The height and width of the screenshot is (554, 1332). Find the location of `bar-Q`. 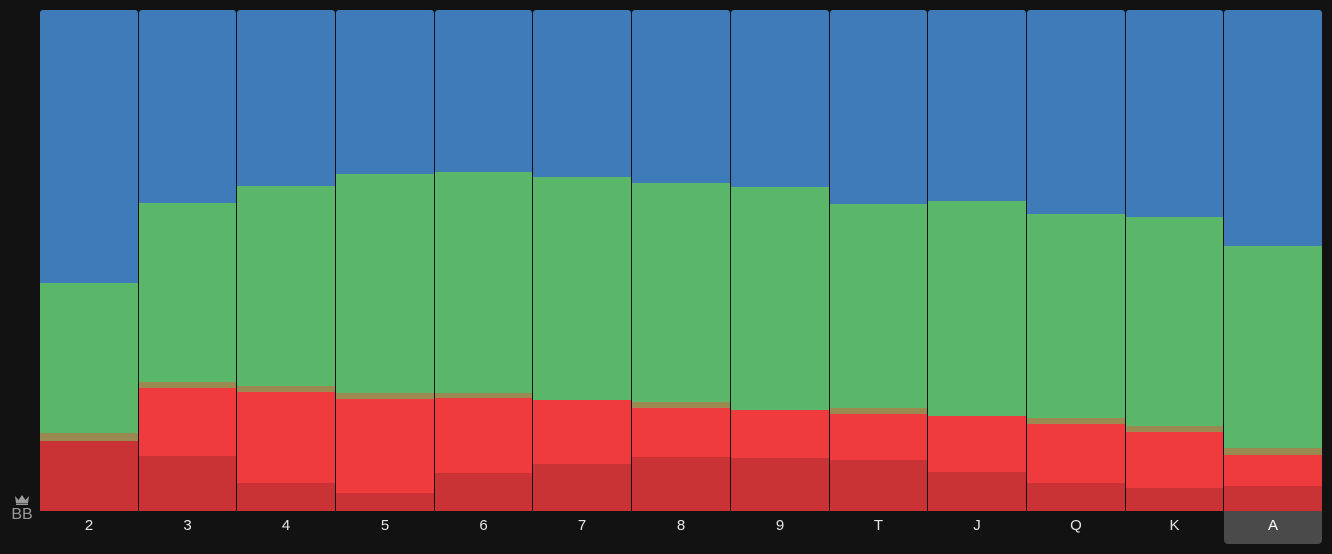

bar-Q is located at coordinates (1076, 260).